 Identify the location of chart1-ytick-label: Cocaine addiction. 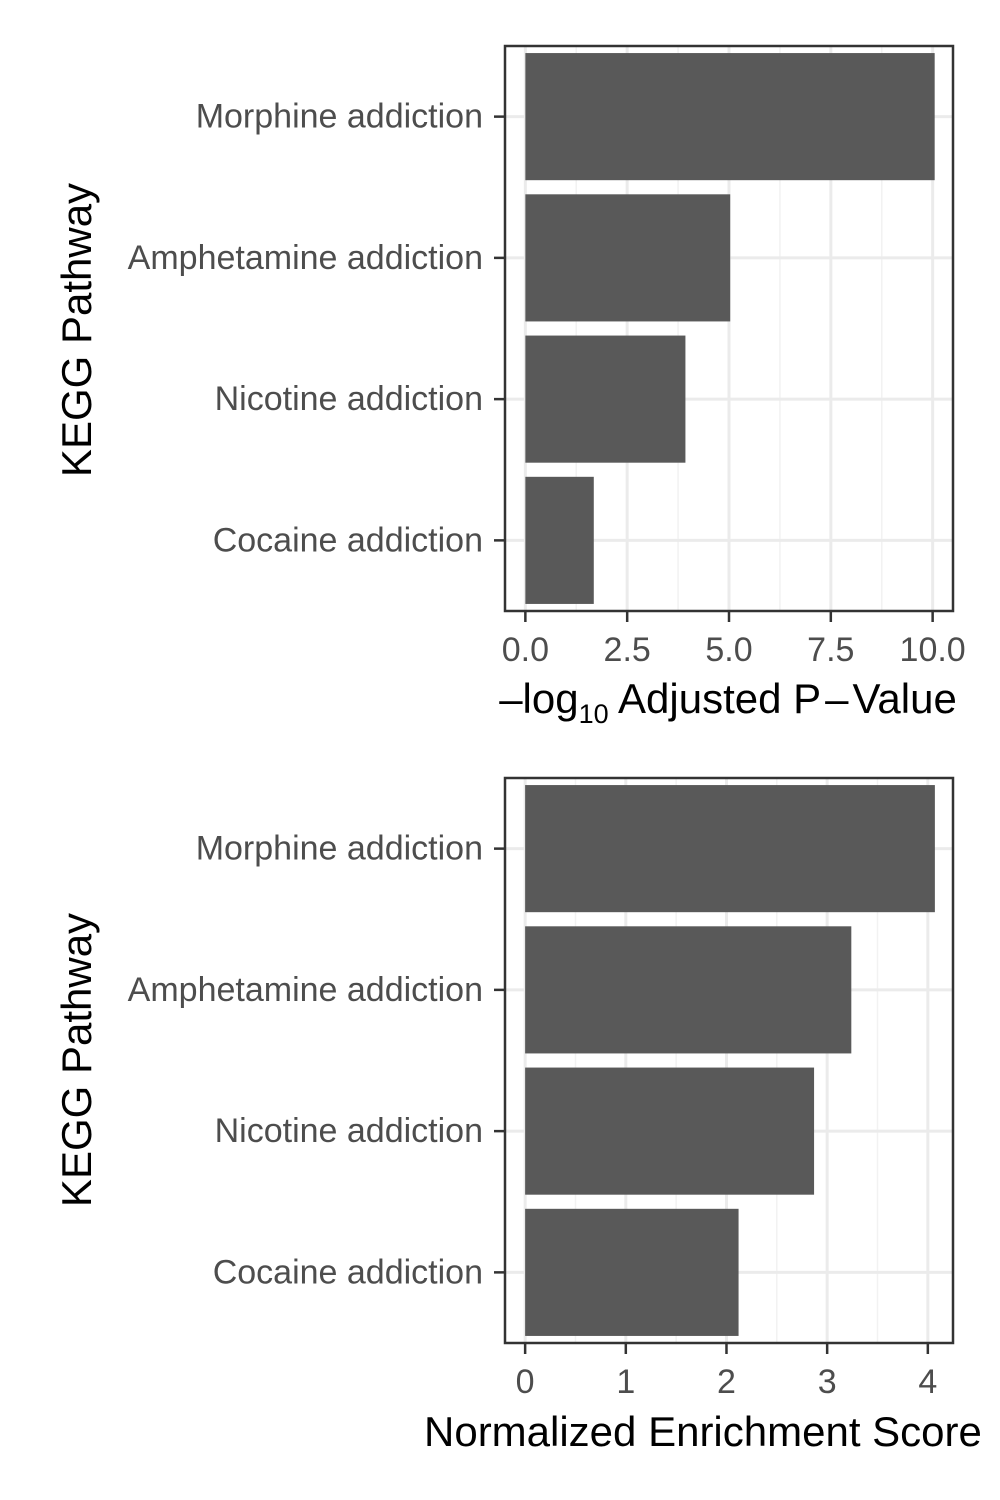
(348, 540).